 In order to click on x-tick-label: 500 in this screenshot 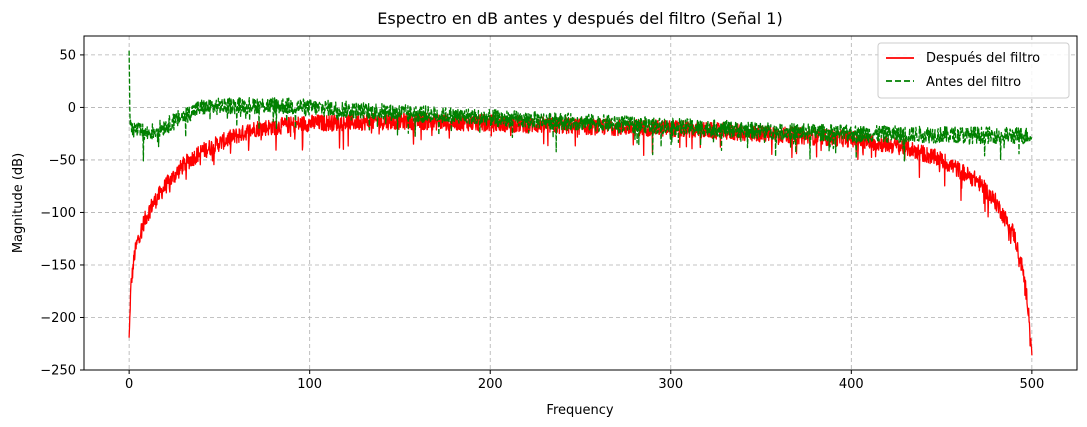, I will do `click(1031, 384)`.